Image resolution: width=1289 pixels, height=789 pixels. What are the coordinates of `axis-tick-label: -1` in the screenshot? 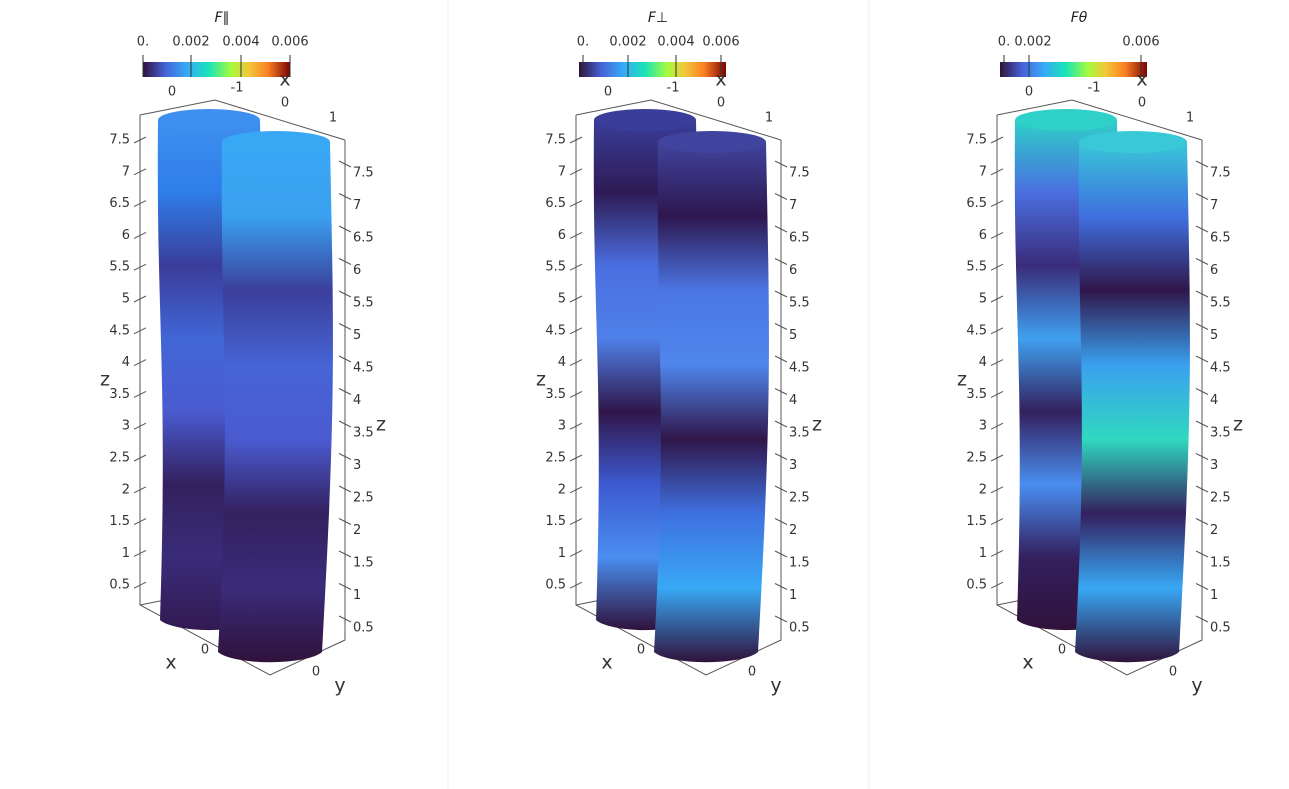 It's located at (237, 88).